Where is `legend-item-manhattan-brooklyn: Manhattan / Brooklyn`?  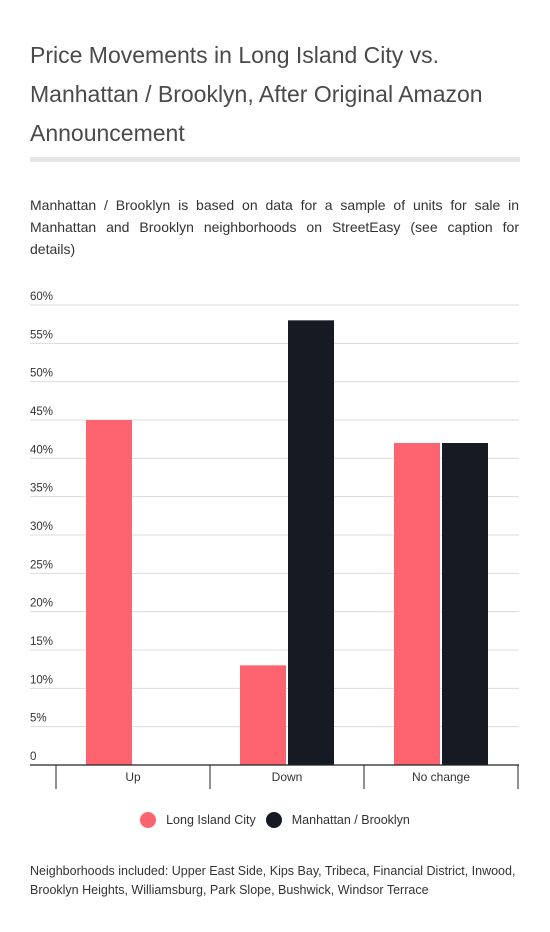 legend-item-manhattan-brooklyn: Manhattan / Brooklyn is located at coordinates (337, 820).